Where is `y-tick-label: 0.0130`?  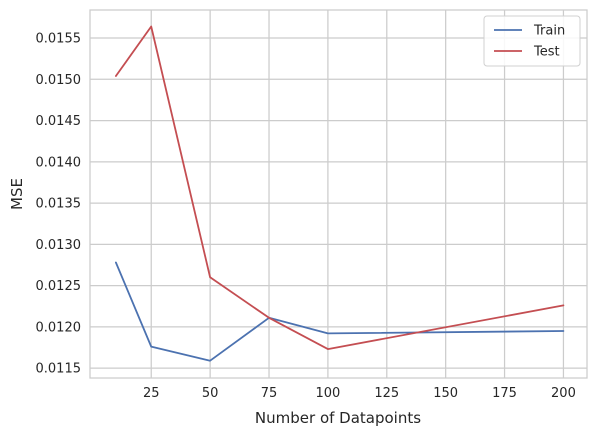
y-tick-label: 0.0130 is located at coordinates (59, 245).